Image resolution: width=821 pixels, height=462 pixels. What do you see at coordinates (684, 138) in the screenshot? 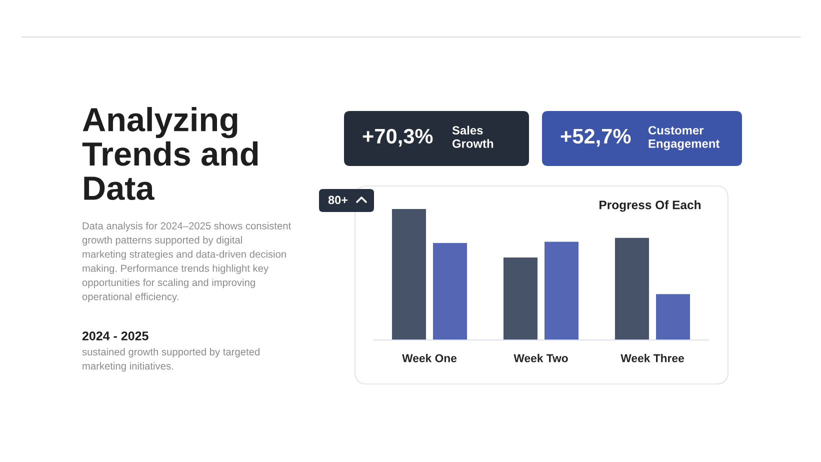
I see `text: Customer Engagement` at bounding box center [684, 138].